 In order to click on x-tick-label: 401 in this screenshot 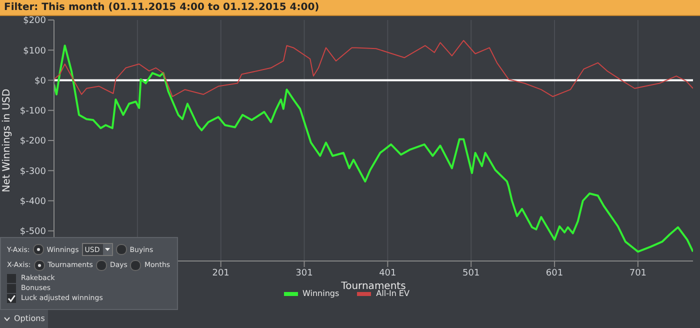, I will do `click(387, 273)`.